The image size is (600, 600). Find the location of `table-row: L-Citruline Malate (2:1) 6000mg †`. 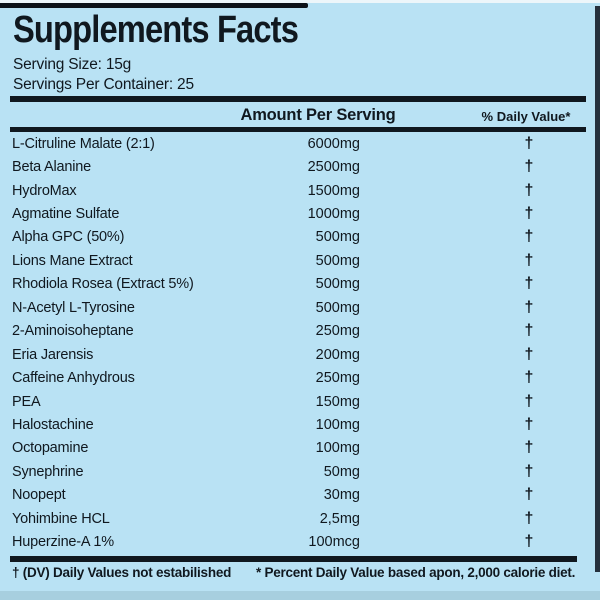

table-row: L-Citruline Malate (2:1) 6000mg † is located at coordinates (299, 143).